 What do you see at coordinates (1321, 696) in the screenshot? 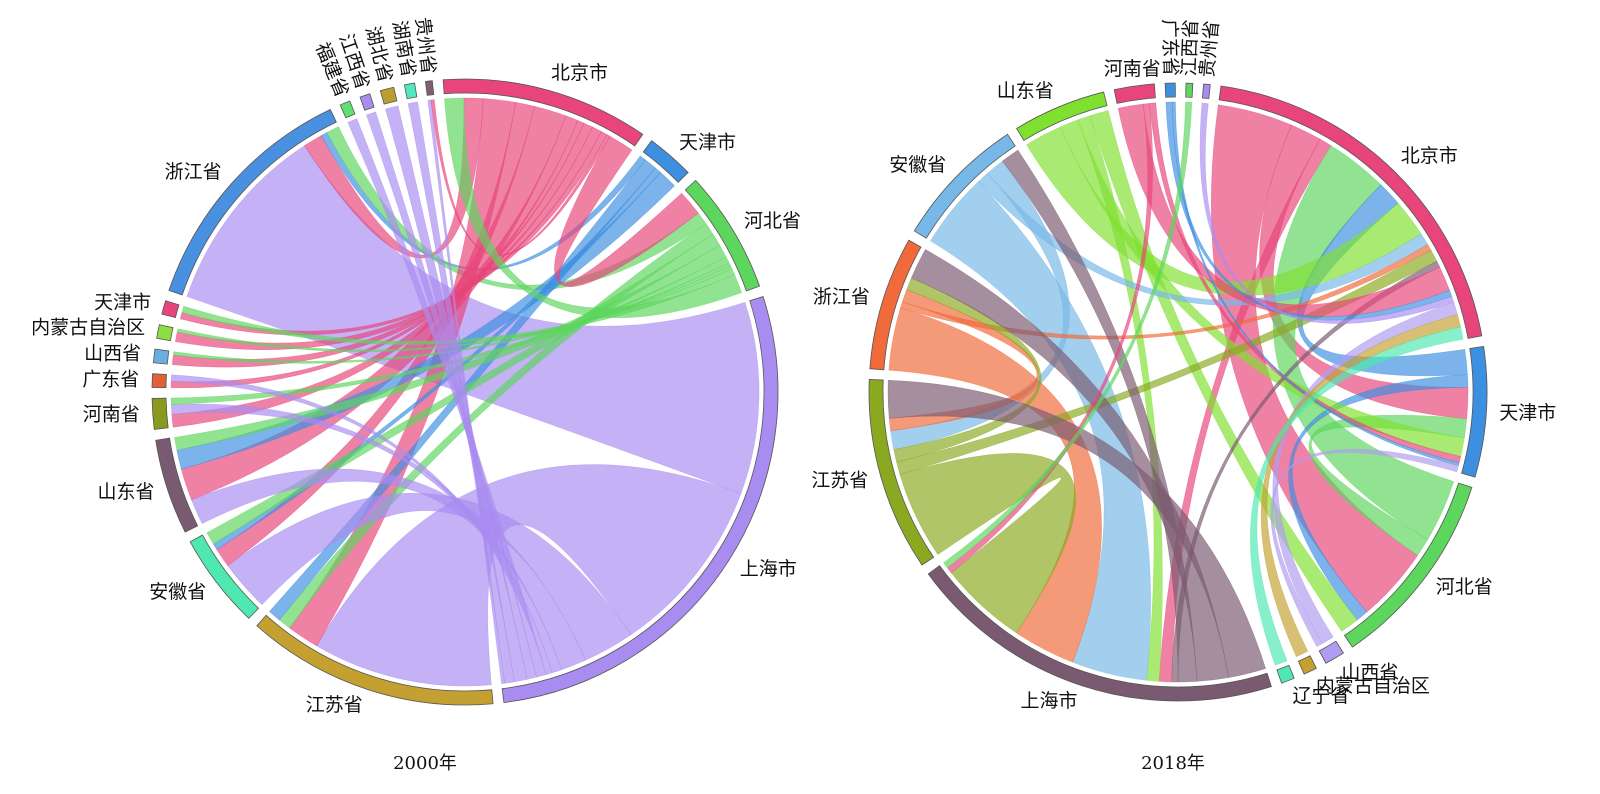
I see `node-label: 辽宁省` at bounding box center [1321, 696].